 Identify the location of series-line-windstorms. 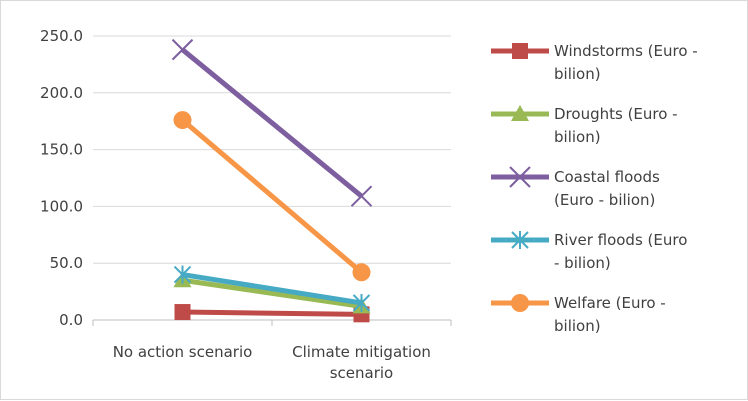
(272, 313).